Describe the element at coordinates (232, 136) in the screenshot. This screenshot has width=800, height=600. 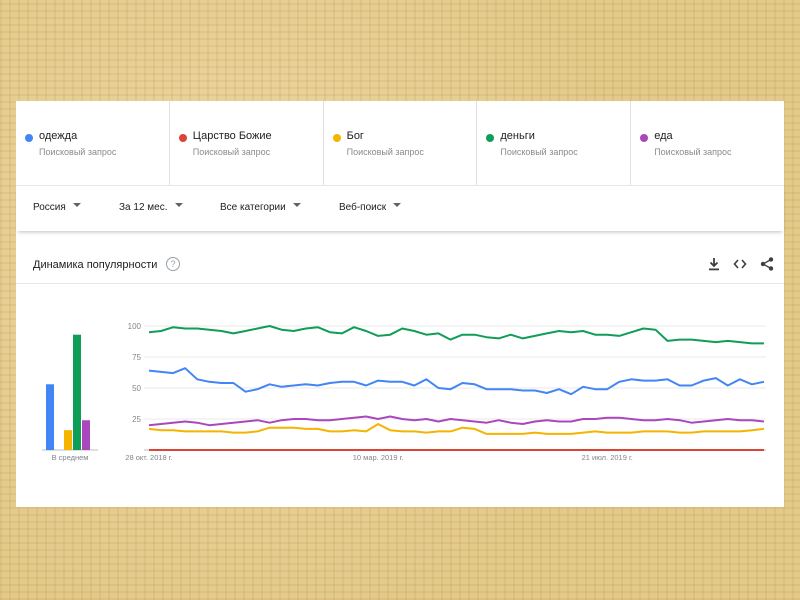
I see `term-label: Царство Божие` at that location.